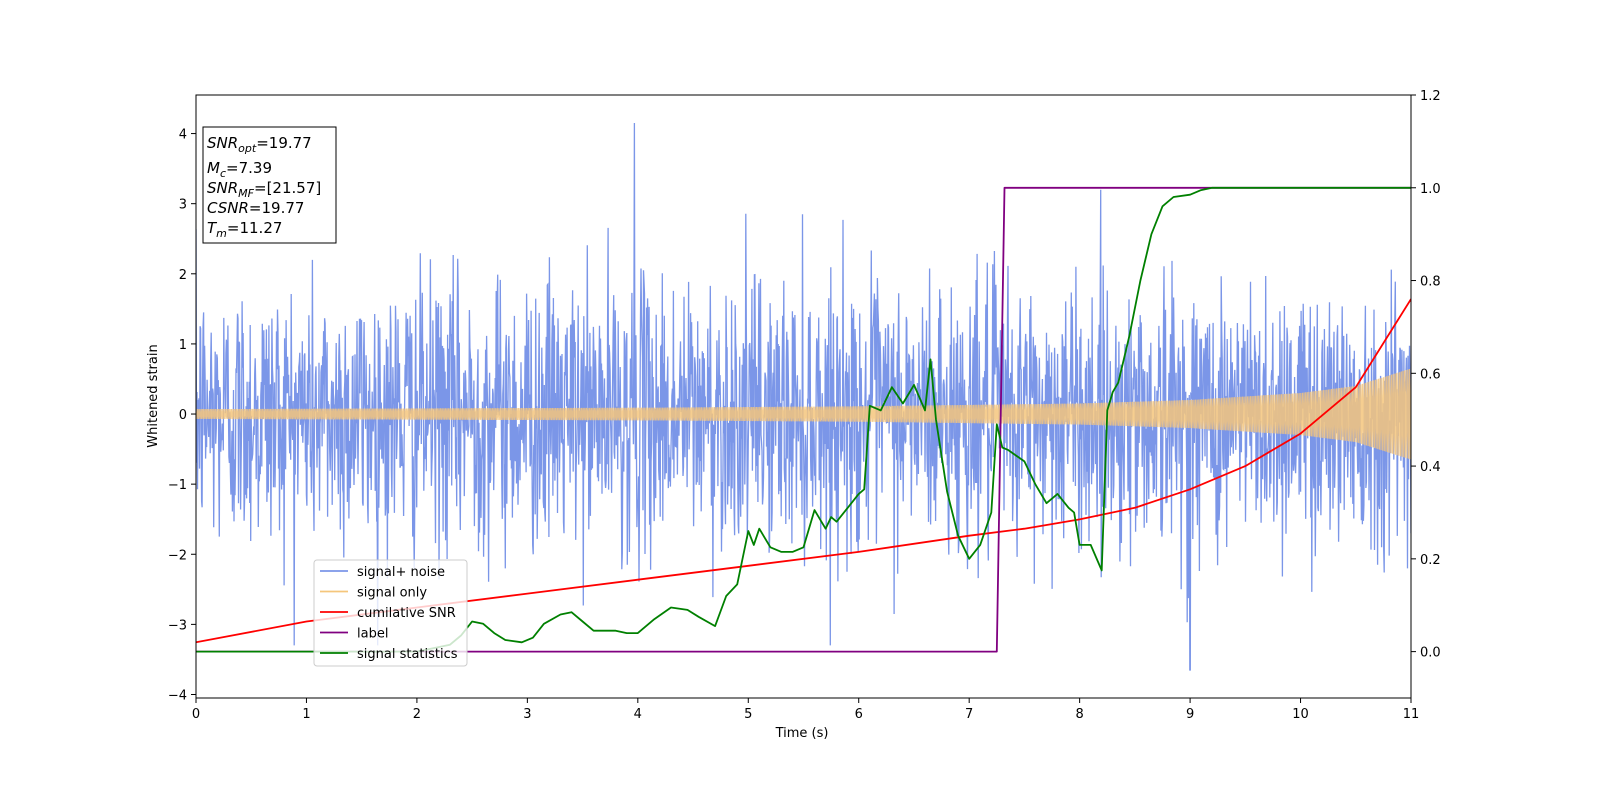 This screenshot has width=1600, height=800. I want to click on y-tick-label: −1, so click(177, 485).